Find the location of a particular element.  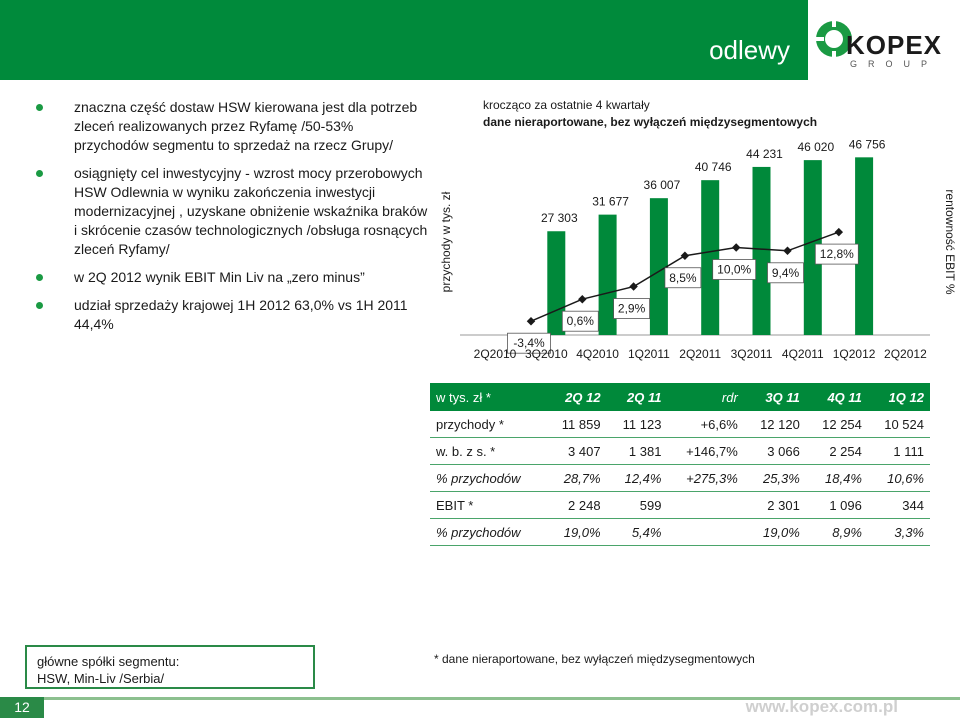

ebit-label: 9,4% is located at coordinates (786, 273).